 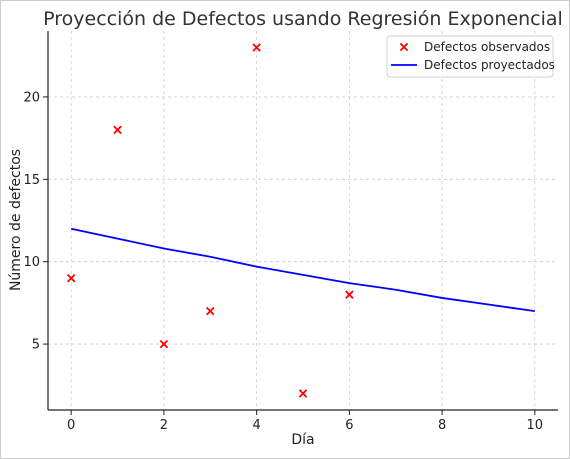 I want to click on x-tick-label: 0, so click(x=71, y=425).